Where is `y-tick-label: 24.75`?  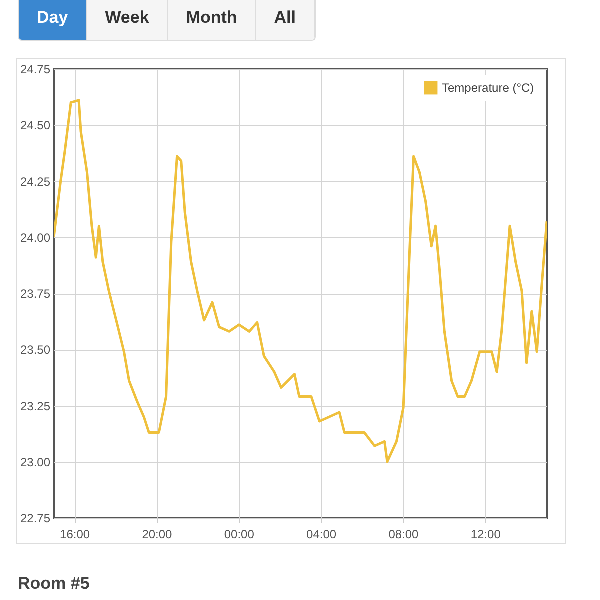
y-tick-label: 24.75 is located at coordinates (35, 69).